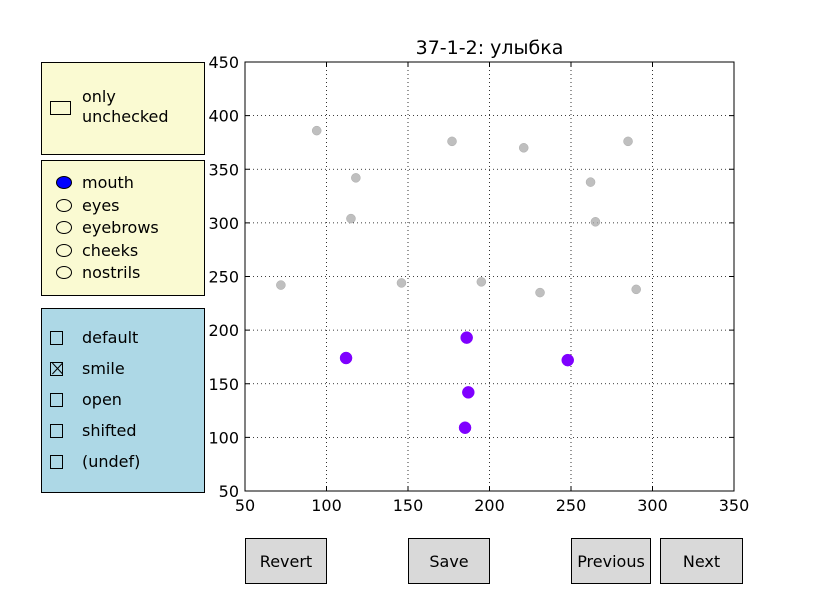 This screenshot has height=615, width=815. Describe the element at coordinates (110, 250) in the screenshot. I see `radio-option-label: cheeks` at that location.